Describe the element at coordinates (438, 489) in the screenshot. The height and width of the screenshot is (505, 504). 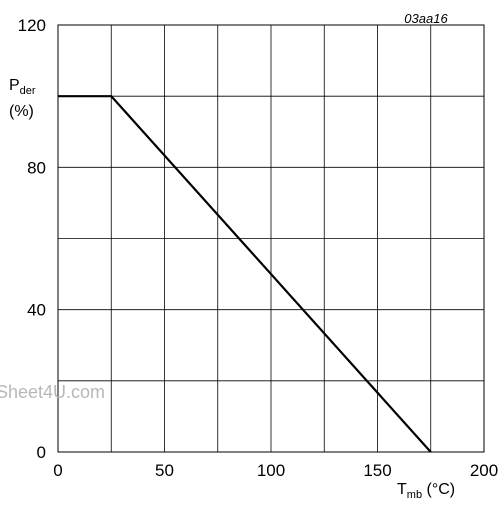
I see `x-axis-label-unit: (°C)` at that location.